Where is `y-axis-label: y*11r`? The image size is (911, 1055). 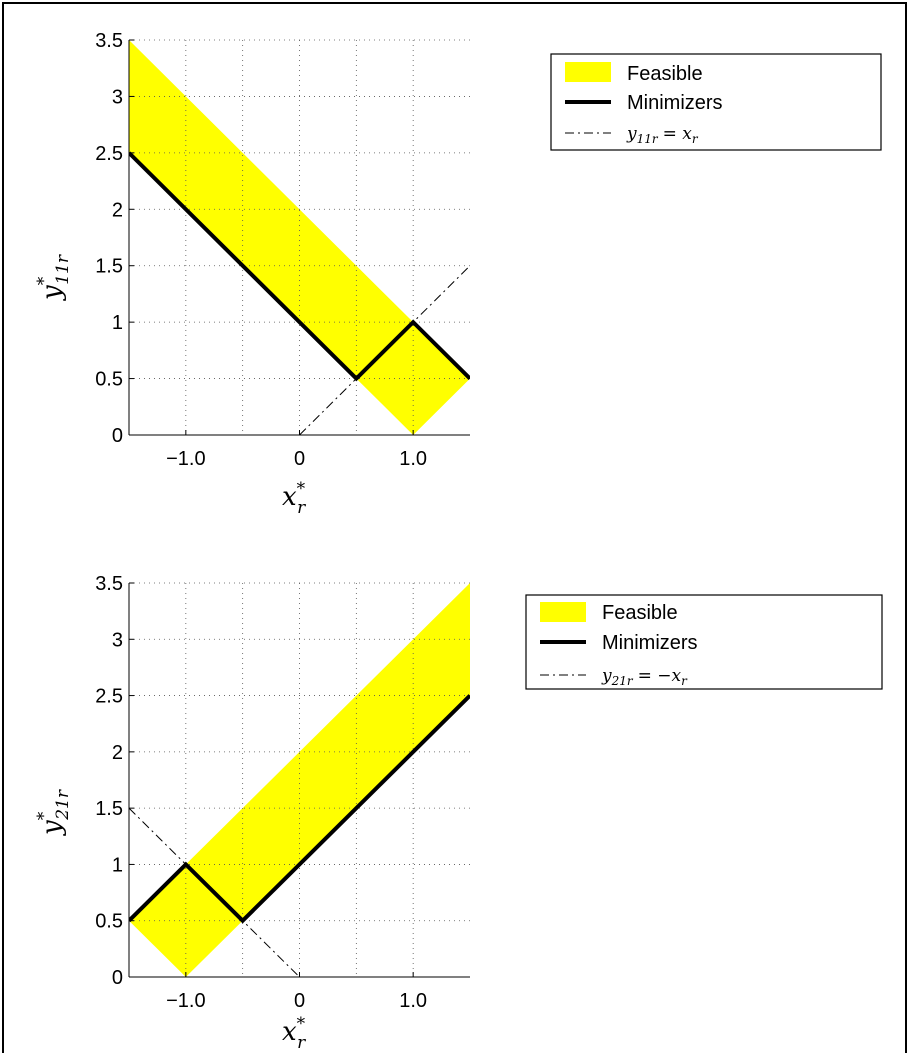 y-axis-label: y*11r is located at coordinates (53, 277).